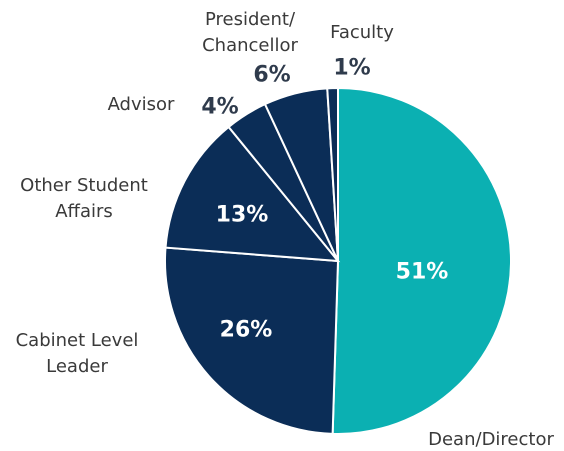 The image size is (564, 451). I want to click on value-label: 13%, so click(242, 215).